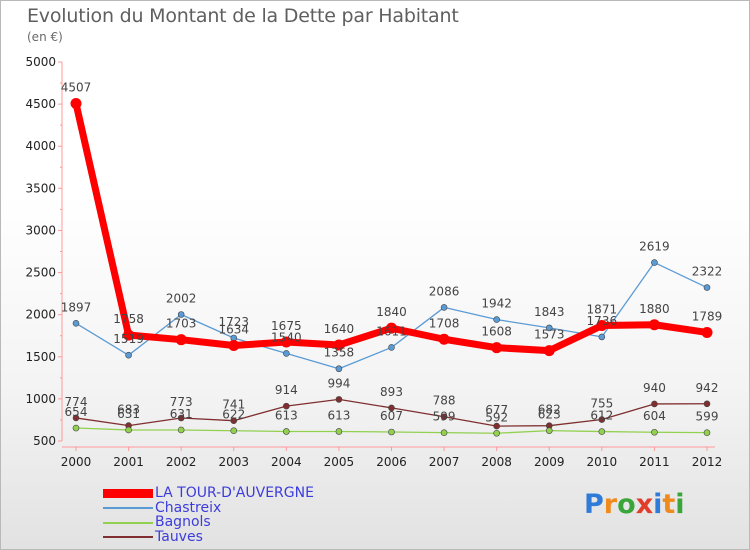 The height and width of the screenshot is (550, 750). I want to click on data-label: 774, so click(76, 402).